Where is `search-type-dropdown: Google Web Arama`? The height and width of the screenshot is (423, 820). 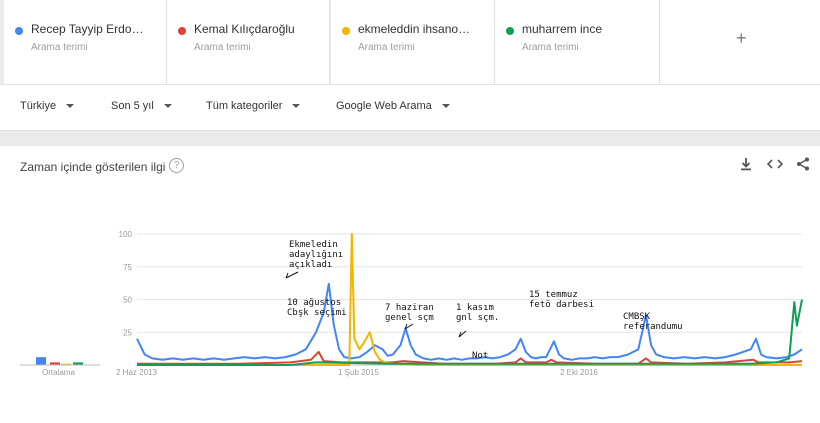
search-type-dropdown: Google Web Arama is located at coordinates (393, 106).